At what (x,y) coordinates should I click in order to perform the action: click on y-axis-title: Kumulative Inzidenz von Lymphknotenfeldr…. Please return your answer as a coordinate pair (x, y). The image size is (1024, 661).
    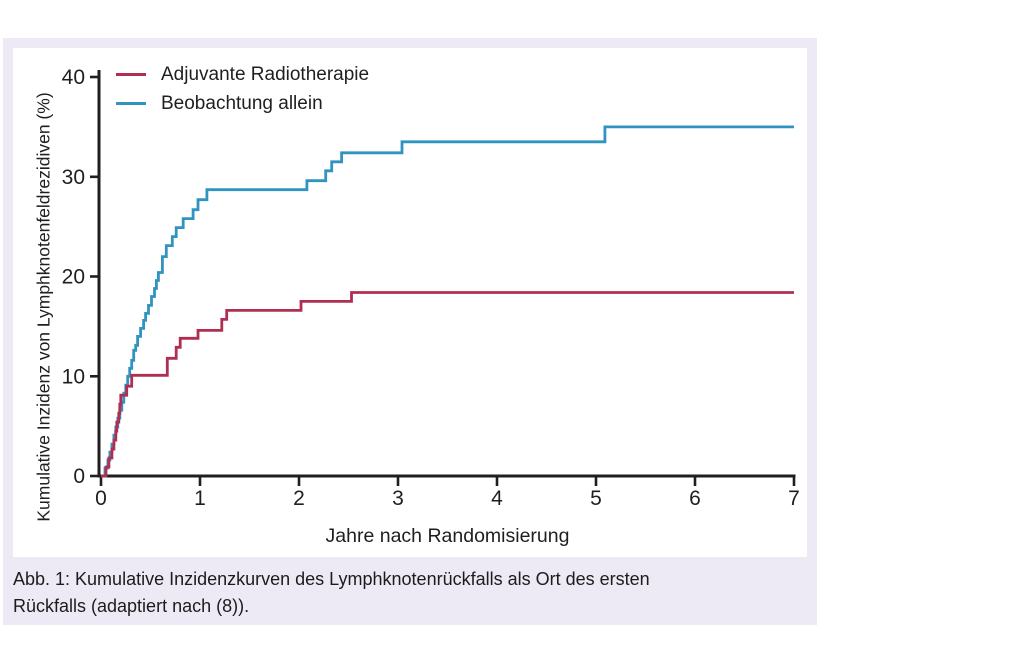
    Looking at the image, I should click on (43, 307).